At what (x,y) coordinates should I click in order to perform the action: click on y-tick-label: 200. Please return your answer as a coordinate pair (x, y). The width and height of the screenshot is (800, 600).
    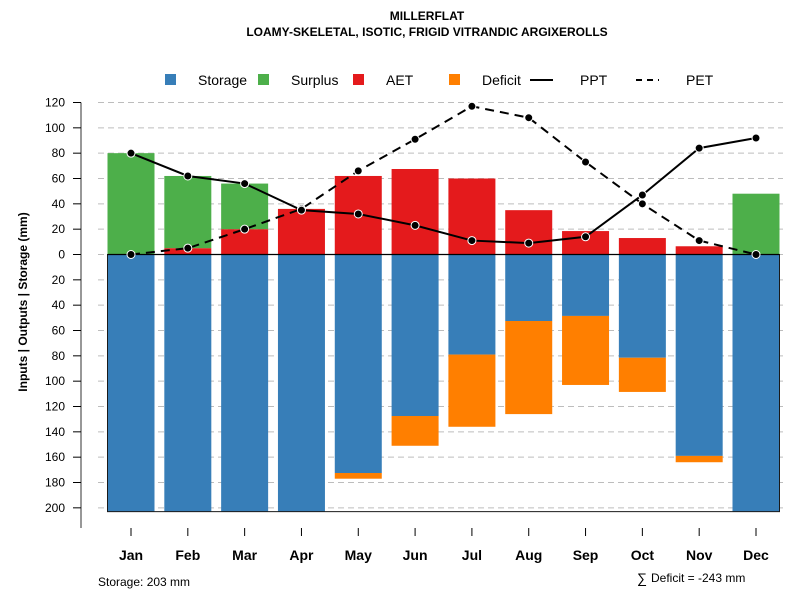
    Looking at the image, I should click on (55, 508).